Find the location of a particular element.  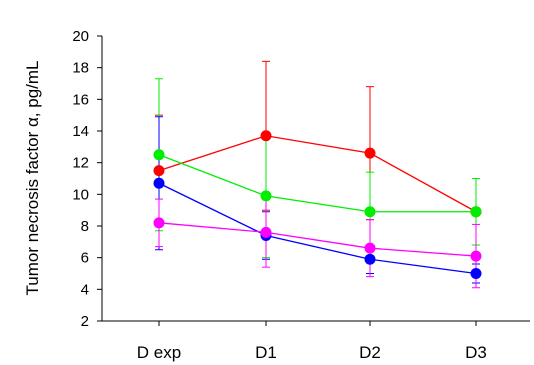

y-tick-label: 6 is located at coordinates (85, 258).